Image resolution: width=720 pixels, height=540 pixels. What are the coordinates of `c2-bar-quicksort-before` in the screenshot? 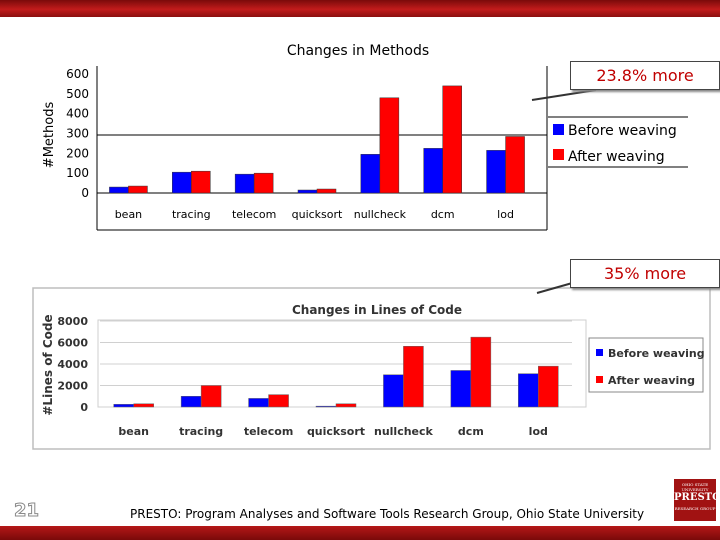 It's located at (326, 406).